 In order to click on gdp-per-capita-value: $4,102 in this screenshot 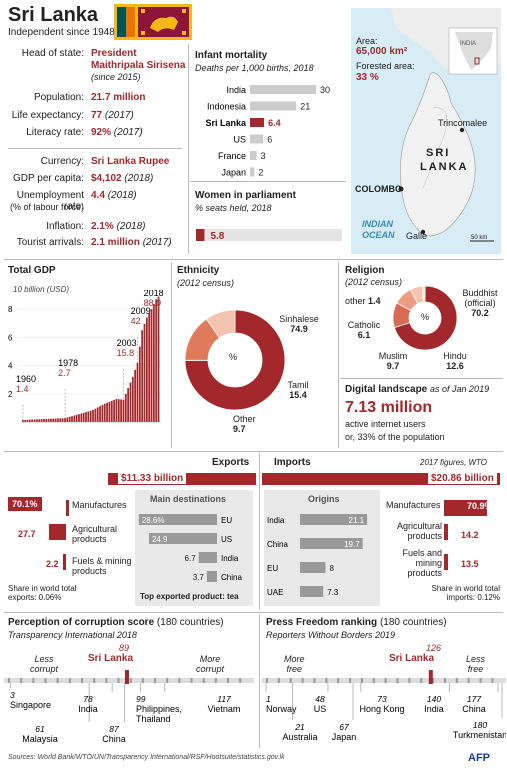, I will do `click(106, 178)`.